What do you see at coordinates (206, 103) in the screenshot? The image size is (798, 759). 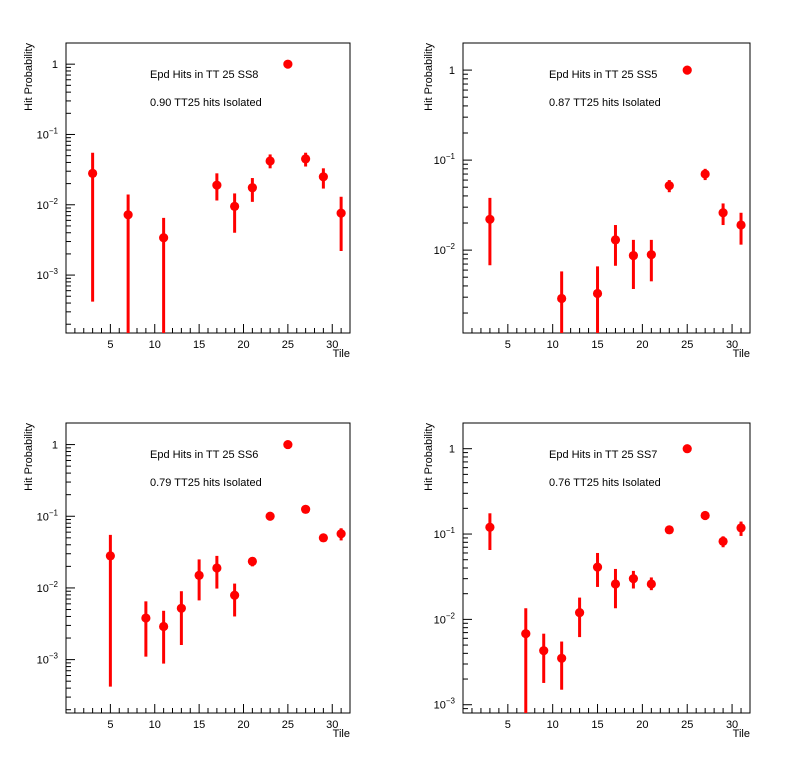 I see `panel-annotation: 0.90 TT25 hits Isolated` at bounding box center [206, 103].